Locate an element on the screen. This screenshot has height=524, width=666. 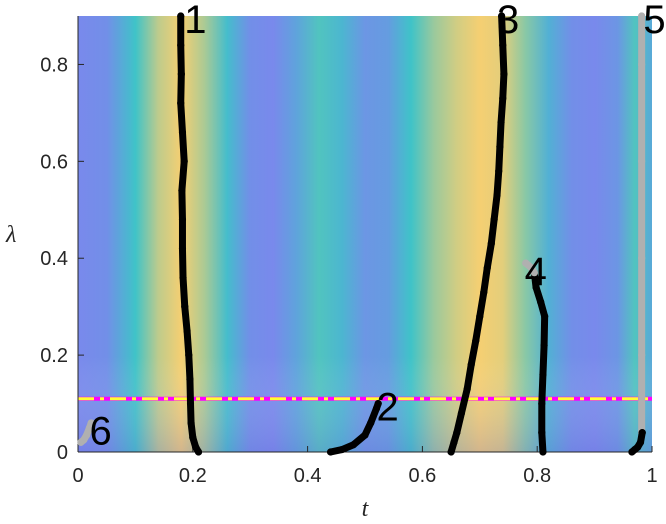
x-tick-label: 0 is located at coordinates (77, 476).